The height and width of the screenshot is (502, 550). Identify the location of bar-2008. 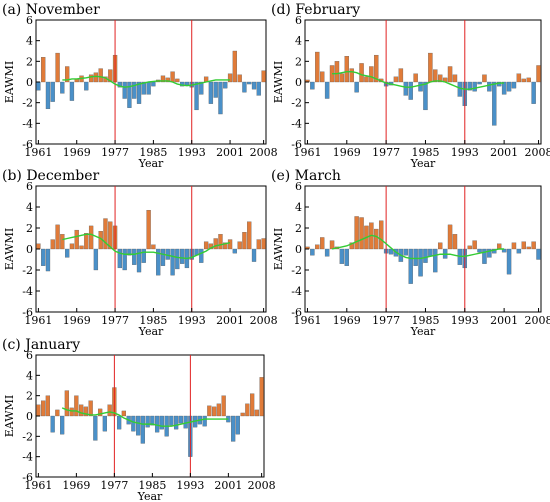
(538, 74).